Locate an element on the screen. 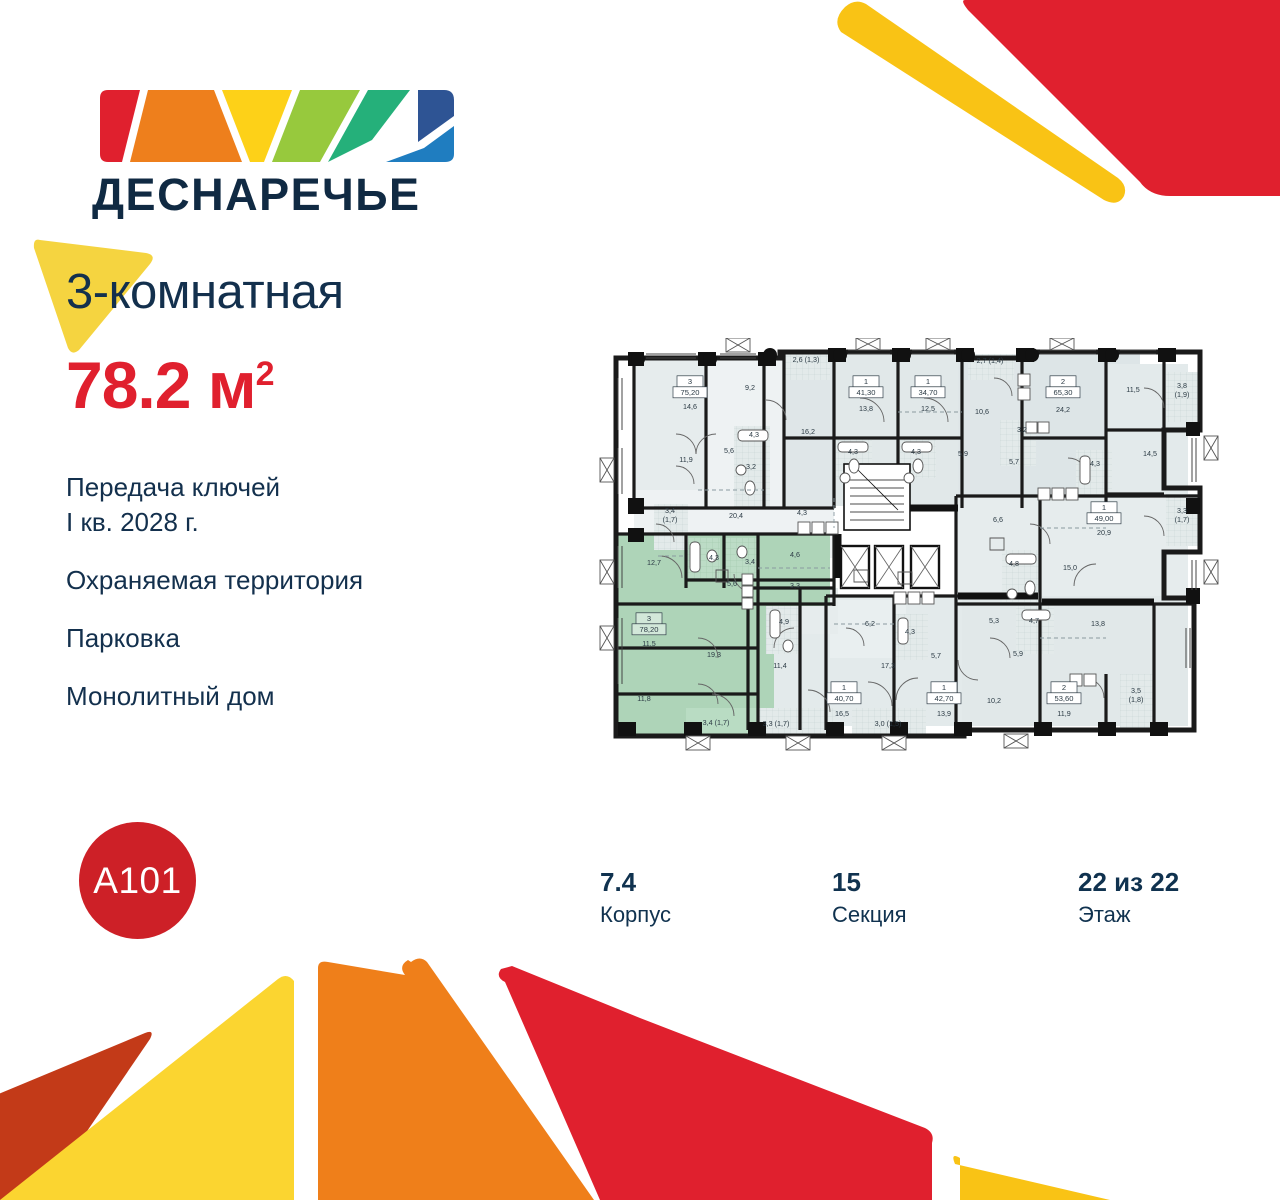 The width and height of the screenshot is (1280, 1200). deco-yellow-bottom-left is located at coordinates (147, 1087).